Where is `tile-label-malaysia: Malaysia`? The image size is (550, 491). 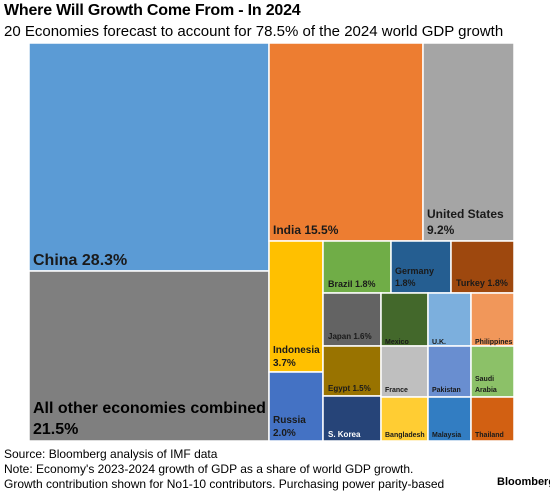
tile-label-malaysia: Malaysia is located at coordinates (446, 435).